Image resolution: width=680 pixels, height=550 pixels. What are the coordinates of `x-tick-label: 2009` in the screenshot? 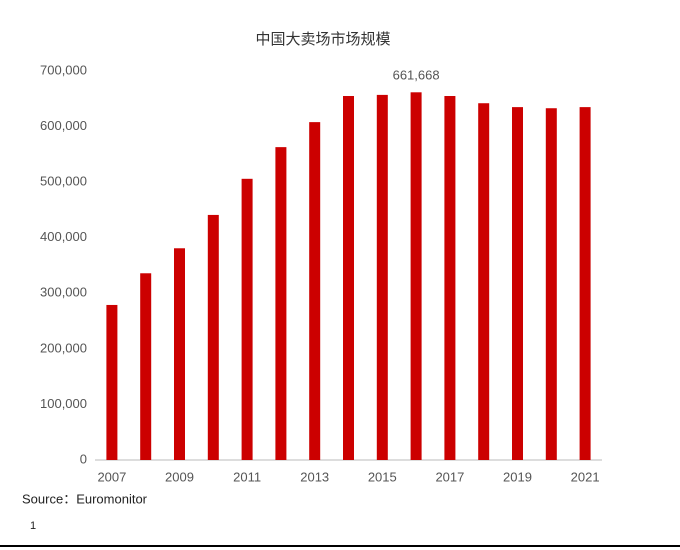 It's located at (179, 476).